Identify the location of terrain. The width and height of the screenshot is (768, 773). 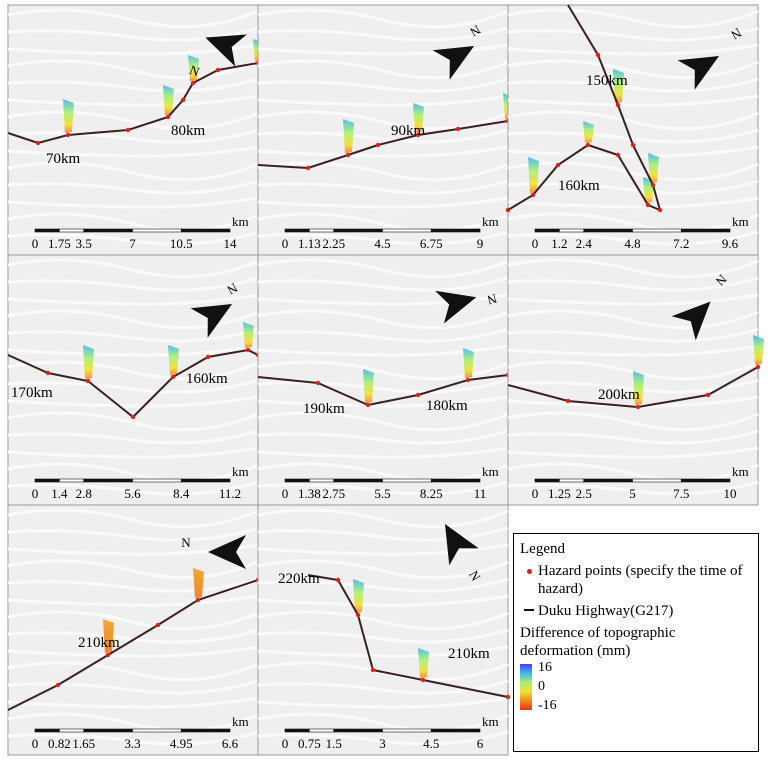
(633, 130).